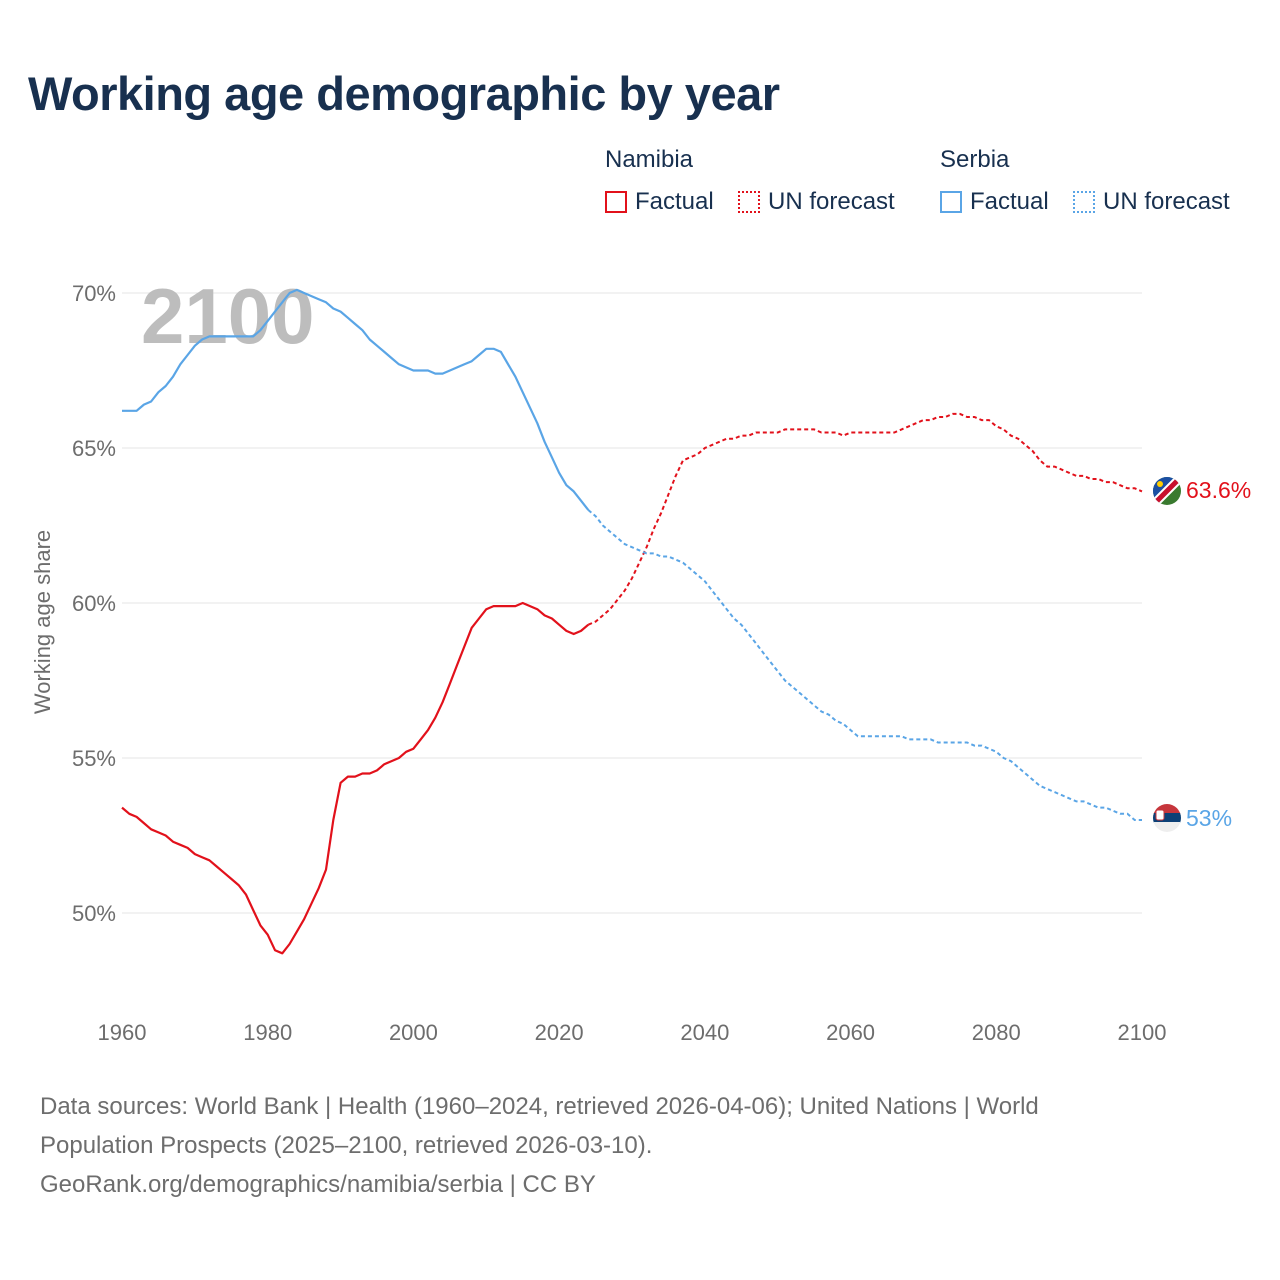 The width and height of the screenshot is (1280, 1280). I want to click on x-tick-label: 2100, so click(1142, 1032).